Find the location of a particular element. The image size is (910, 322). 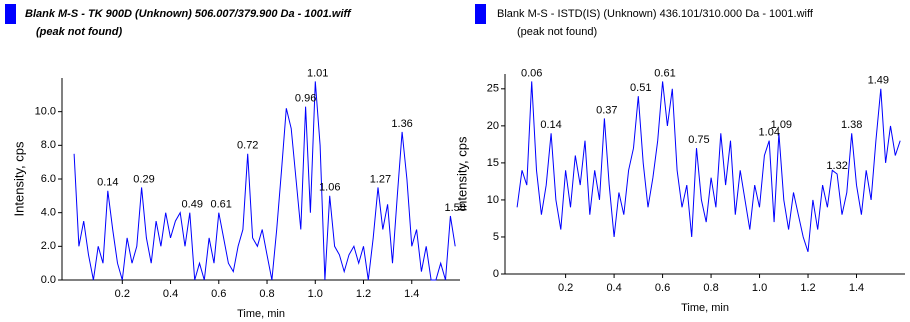

peak-label: 0.49 is located at coordinates (192, 205).